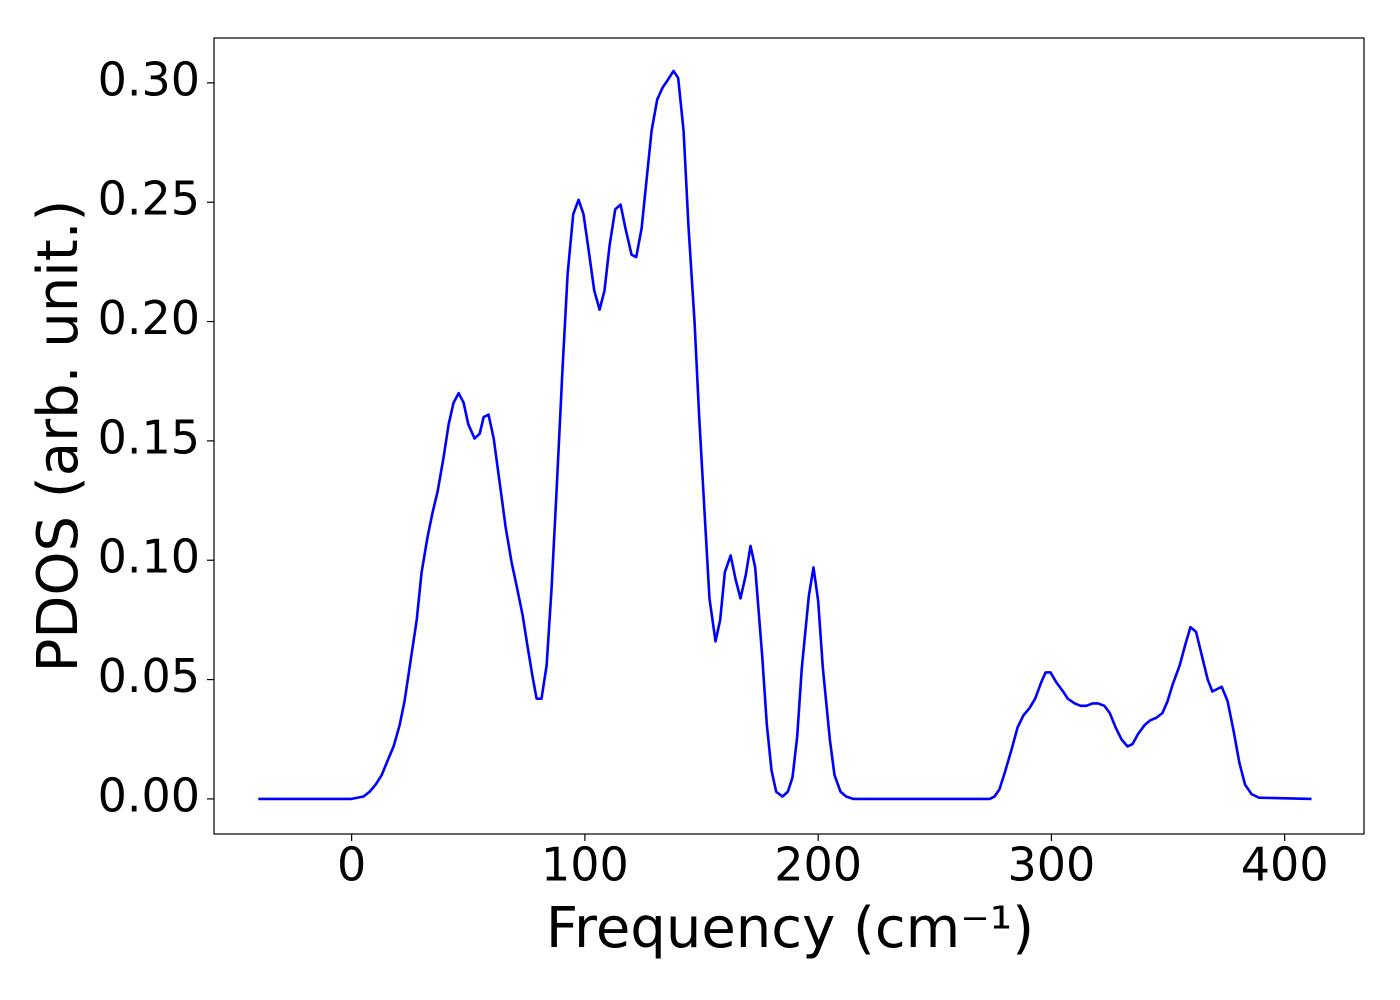 The image size is (1400, 1000). What do you see at coordinates (149, 318) in the screenshot?
I see `y-tick-label: 0.20` at bounding box center [149, 318].